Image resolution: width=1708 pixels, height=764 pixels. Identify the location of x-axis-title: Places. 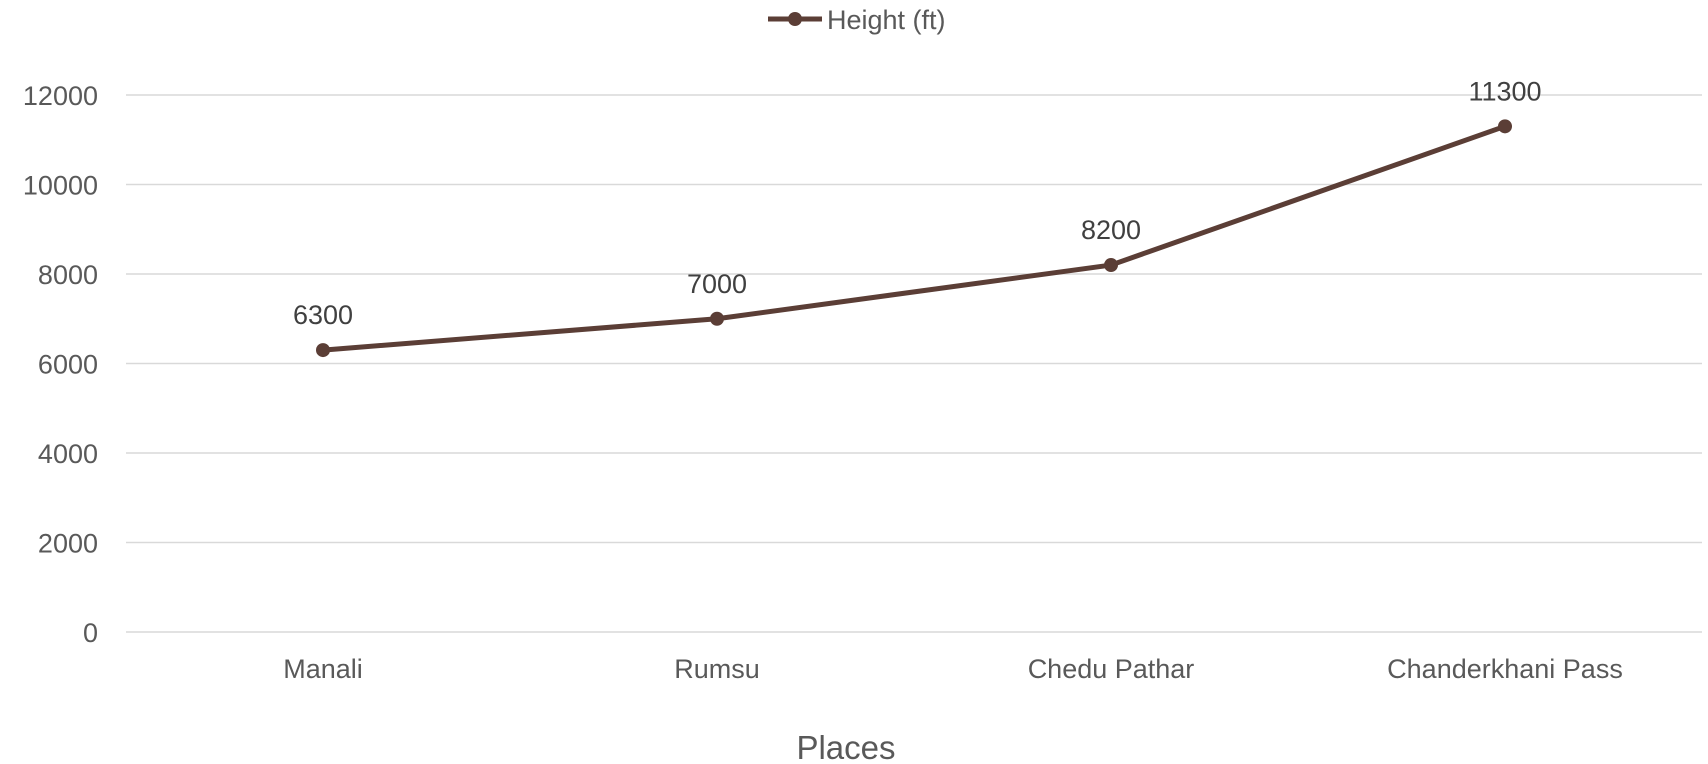
(845, 746).